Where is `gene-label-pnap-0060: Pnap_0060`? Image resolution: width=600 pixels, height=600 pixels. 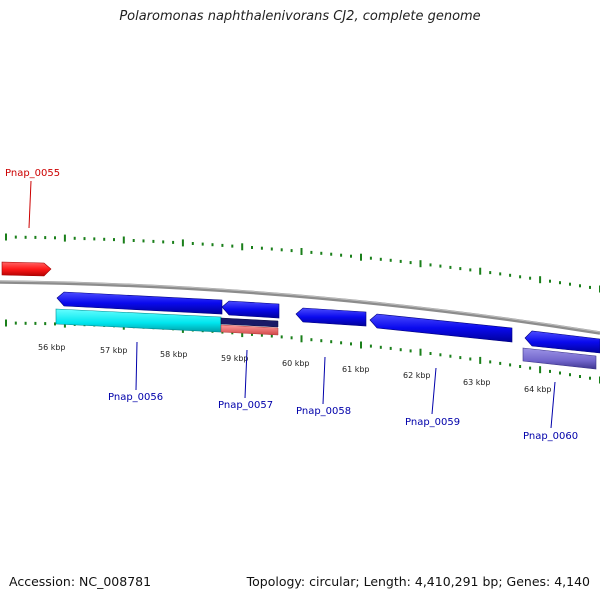 gene-label-pnap-0060: Pnap_0060 is located at coordinates (550, 436).